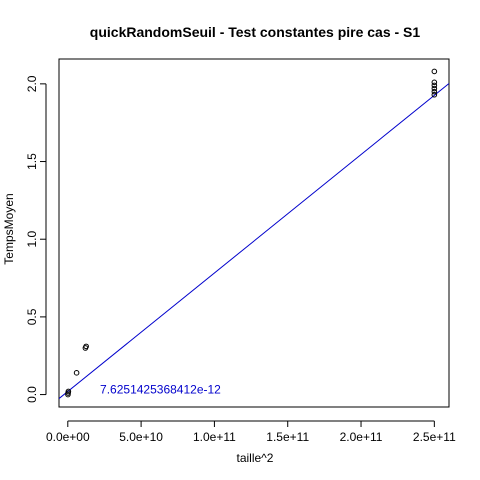 The width and height of the screenshot is (480, 480). I want to click on x-tick-label: 1.5e+11, so click(287, 437).